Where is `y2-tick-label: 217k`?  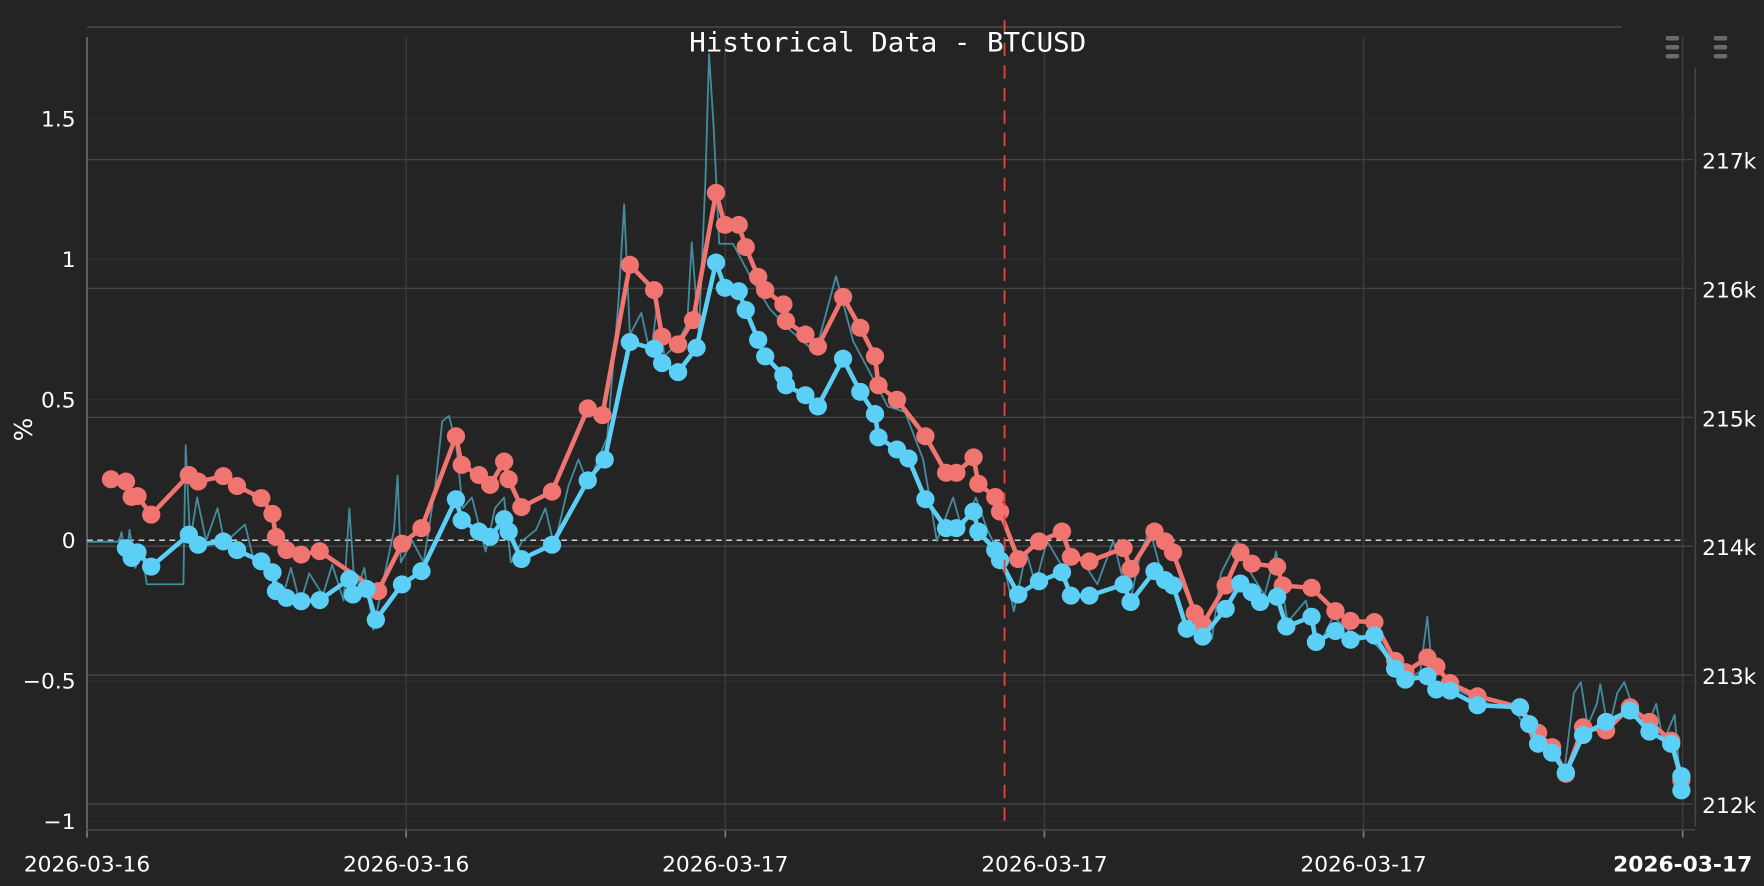
y2-tick-label: 217k is located at coordinates (1729, 162).